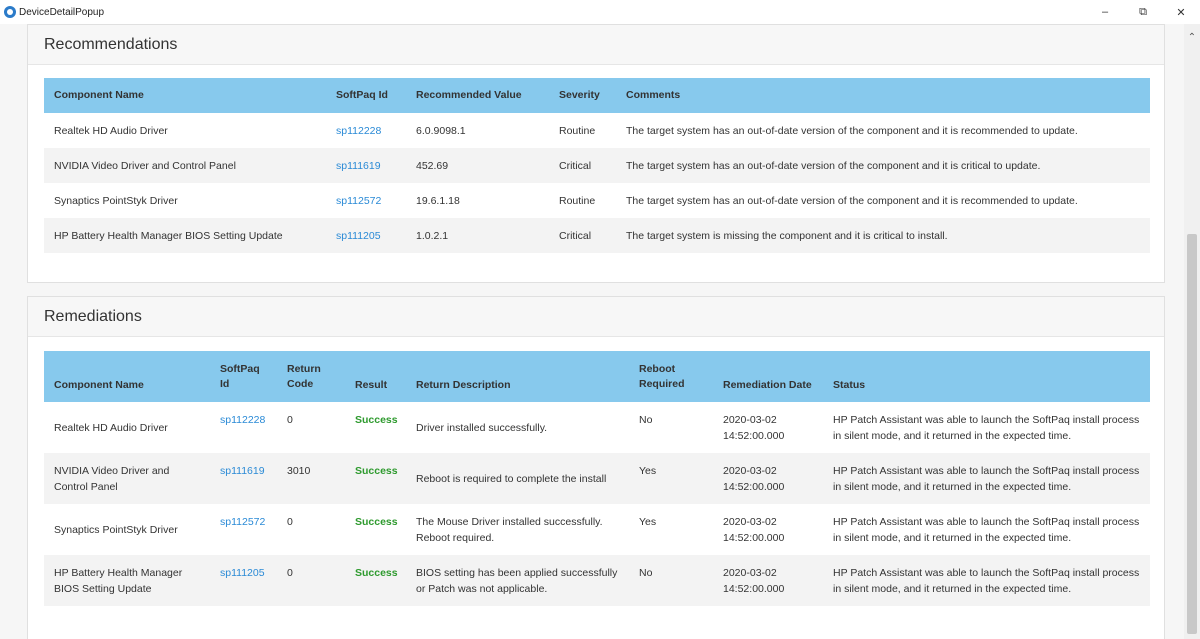  I want to click on window-title: DeviceDetailPopup, so click(62, 12).